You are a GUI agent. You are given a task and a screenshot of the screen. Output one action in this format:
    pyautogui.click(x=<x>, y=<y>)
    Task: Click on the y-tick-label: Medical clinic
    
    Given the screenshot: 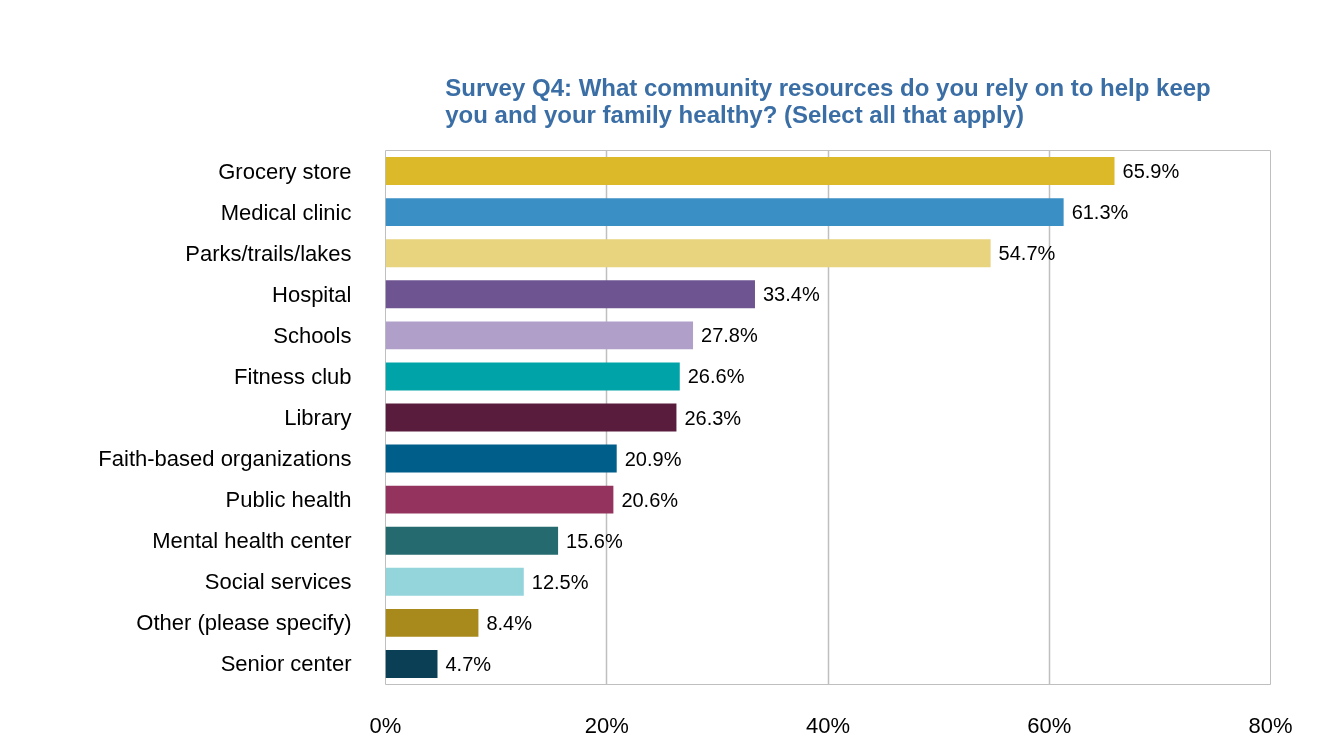 What is the action you would take?
    pyautogui.click(x=286, y=212)
    